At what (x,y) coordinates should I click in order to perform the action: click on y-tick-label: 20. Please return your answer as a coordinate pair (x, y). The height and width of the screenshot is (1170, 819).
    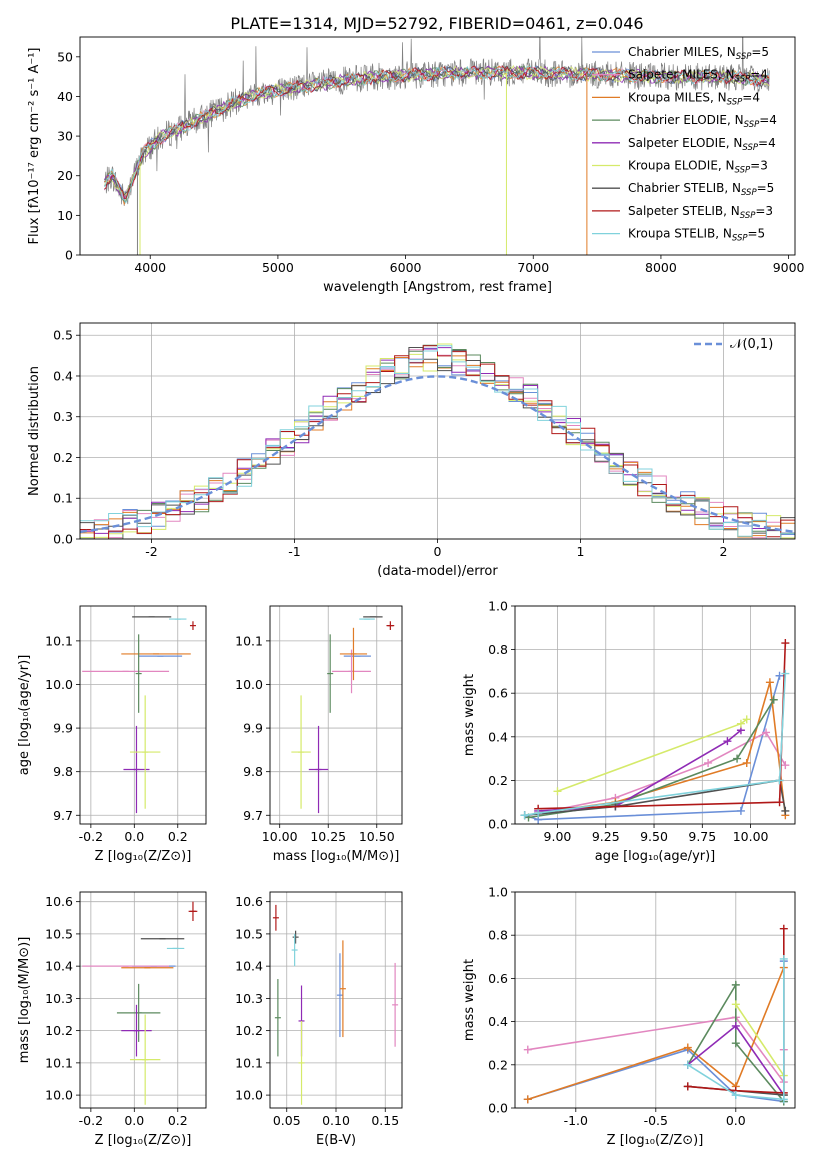
    Looking at the image, I should click on (65, 175).